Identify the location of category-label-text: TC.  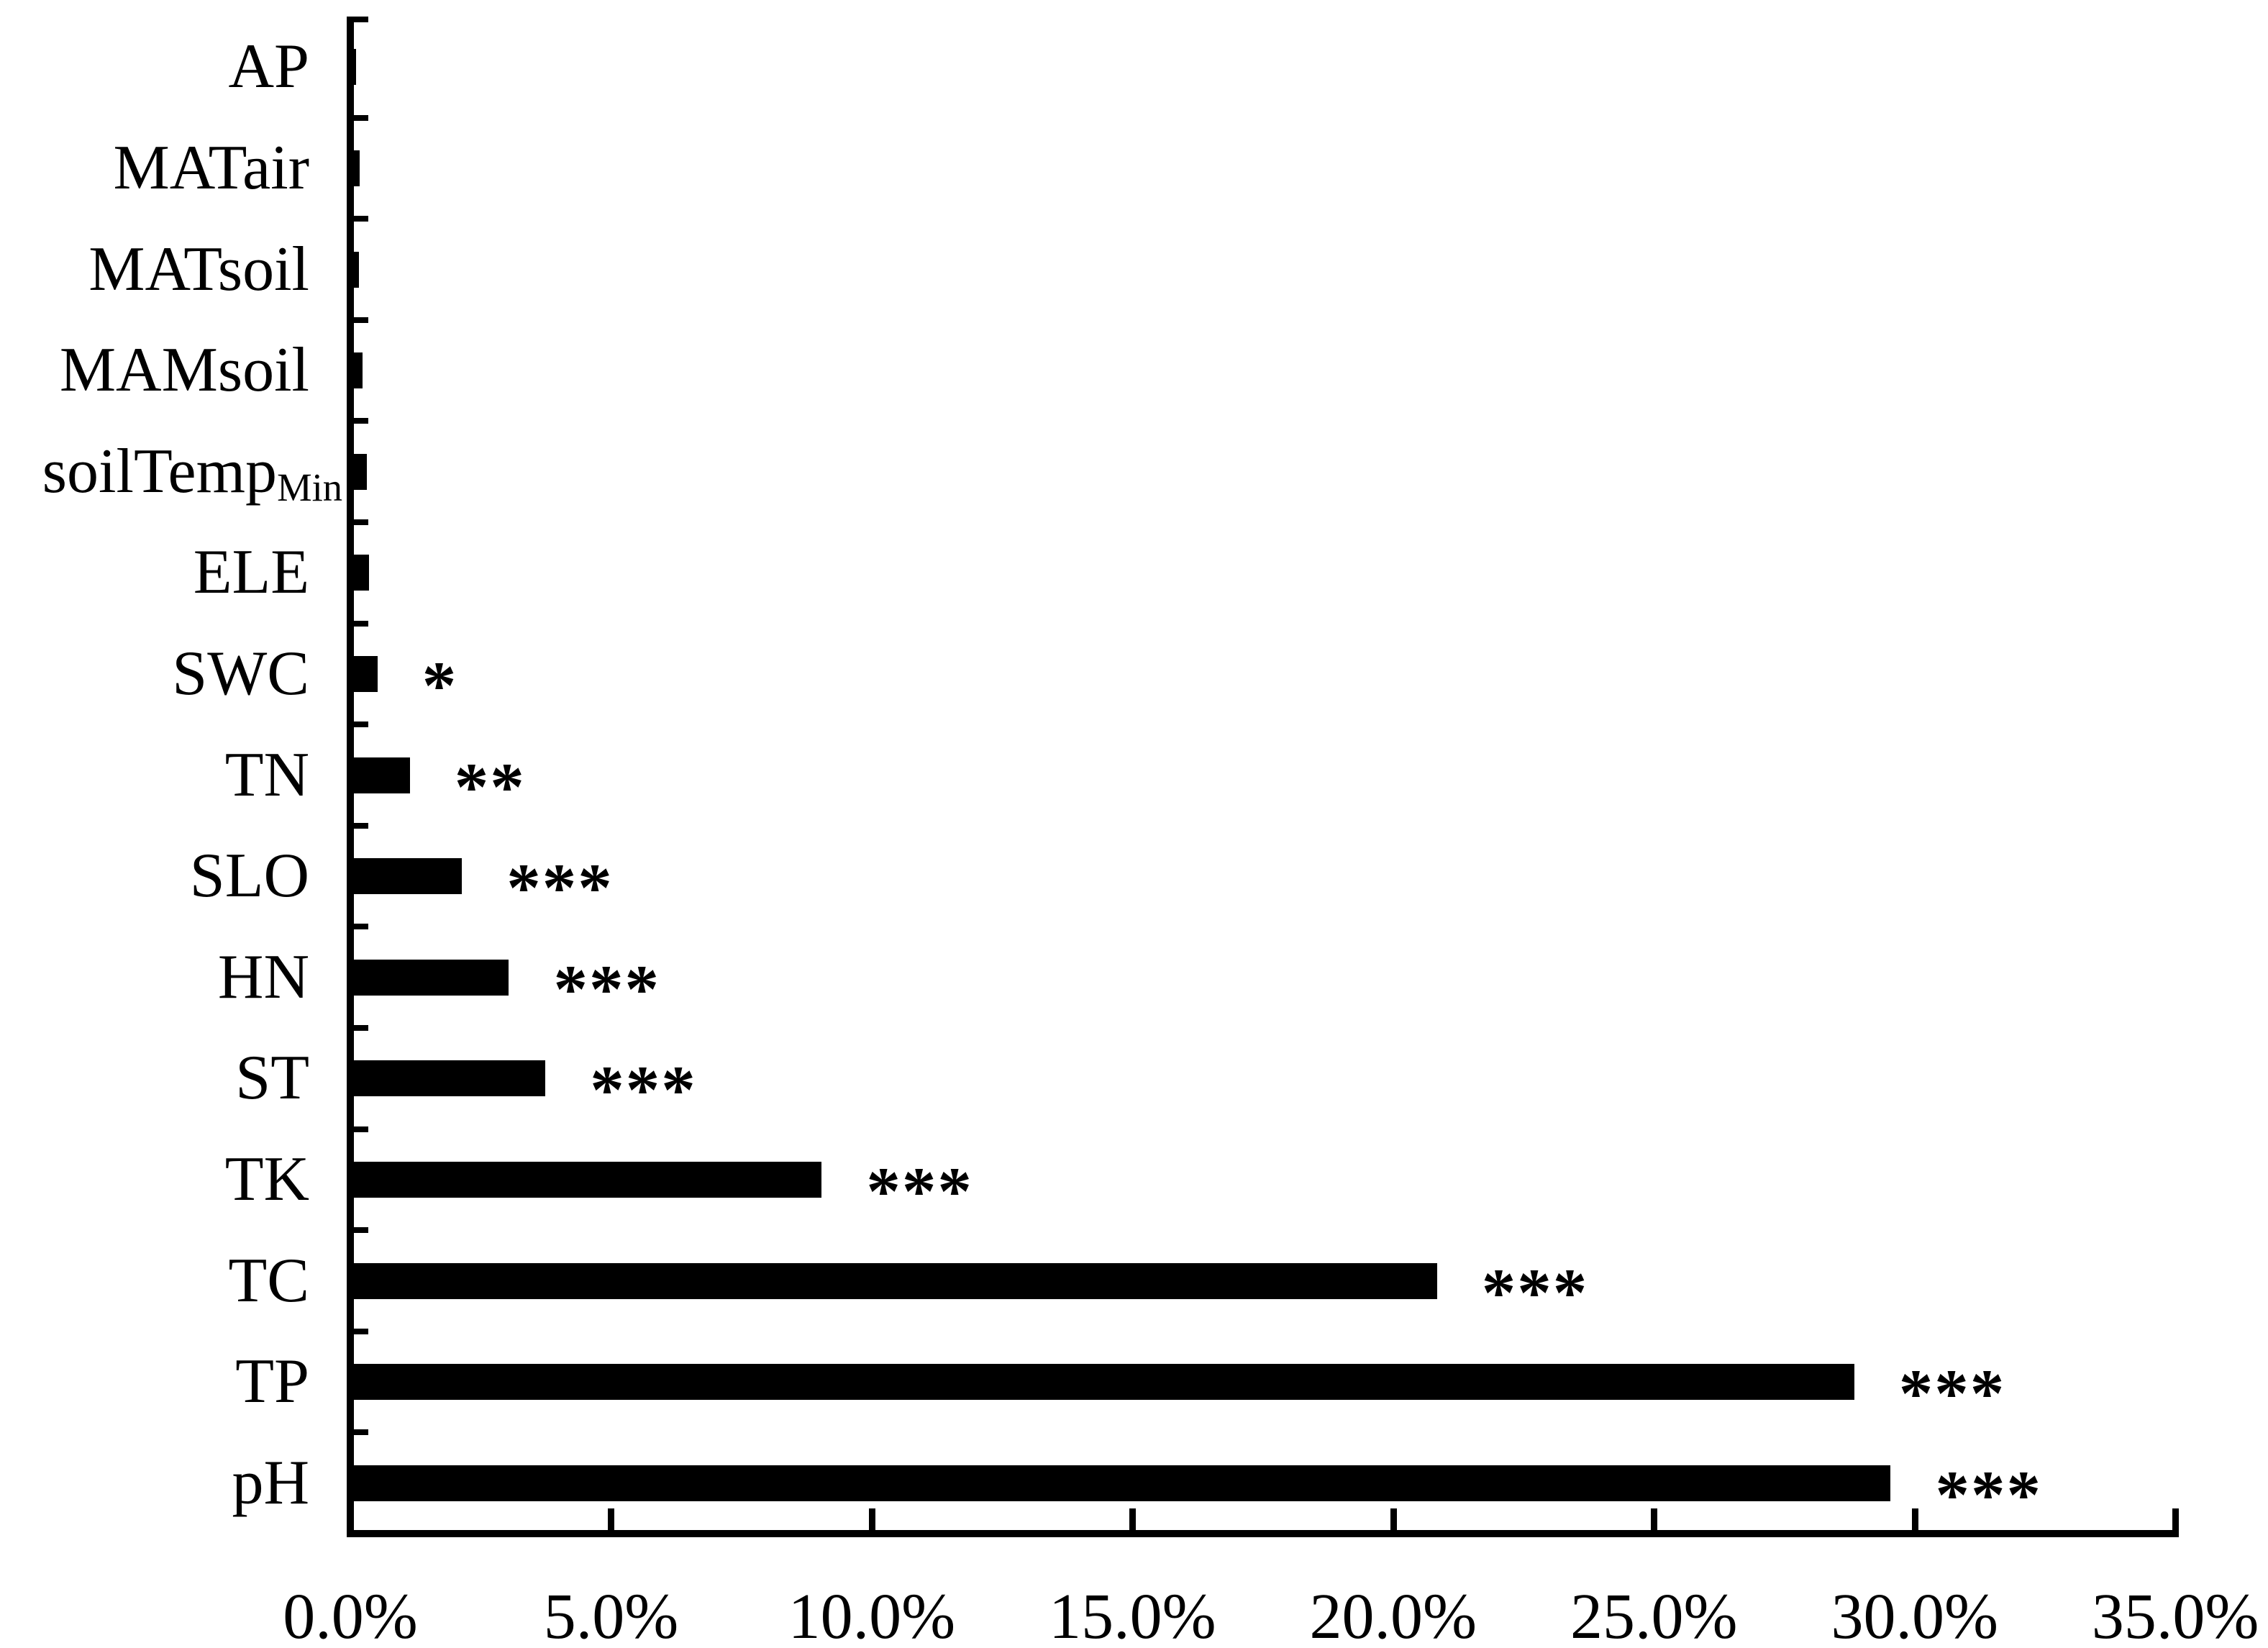
(268, 1280).